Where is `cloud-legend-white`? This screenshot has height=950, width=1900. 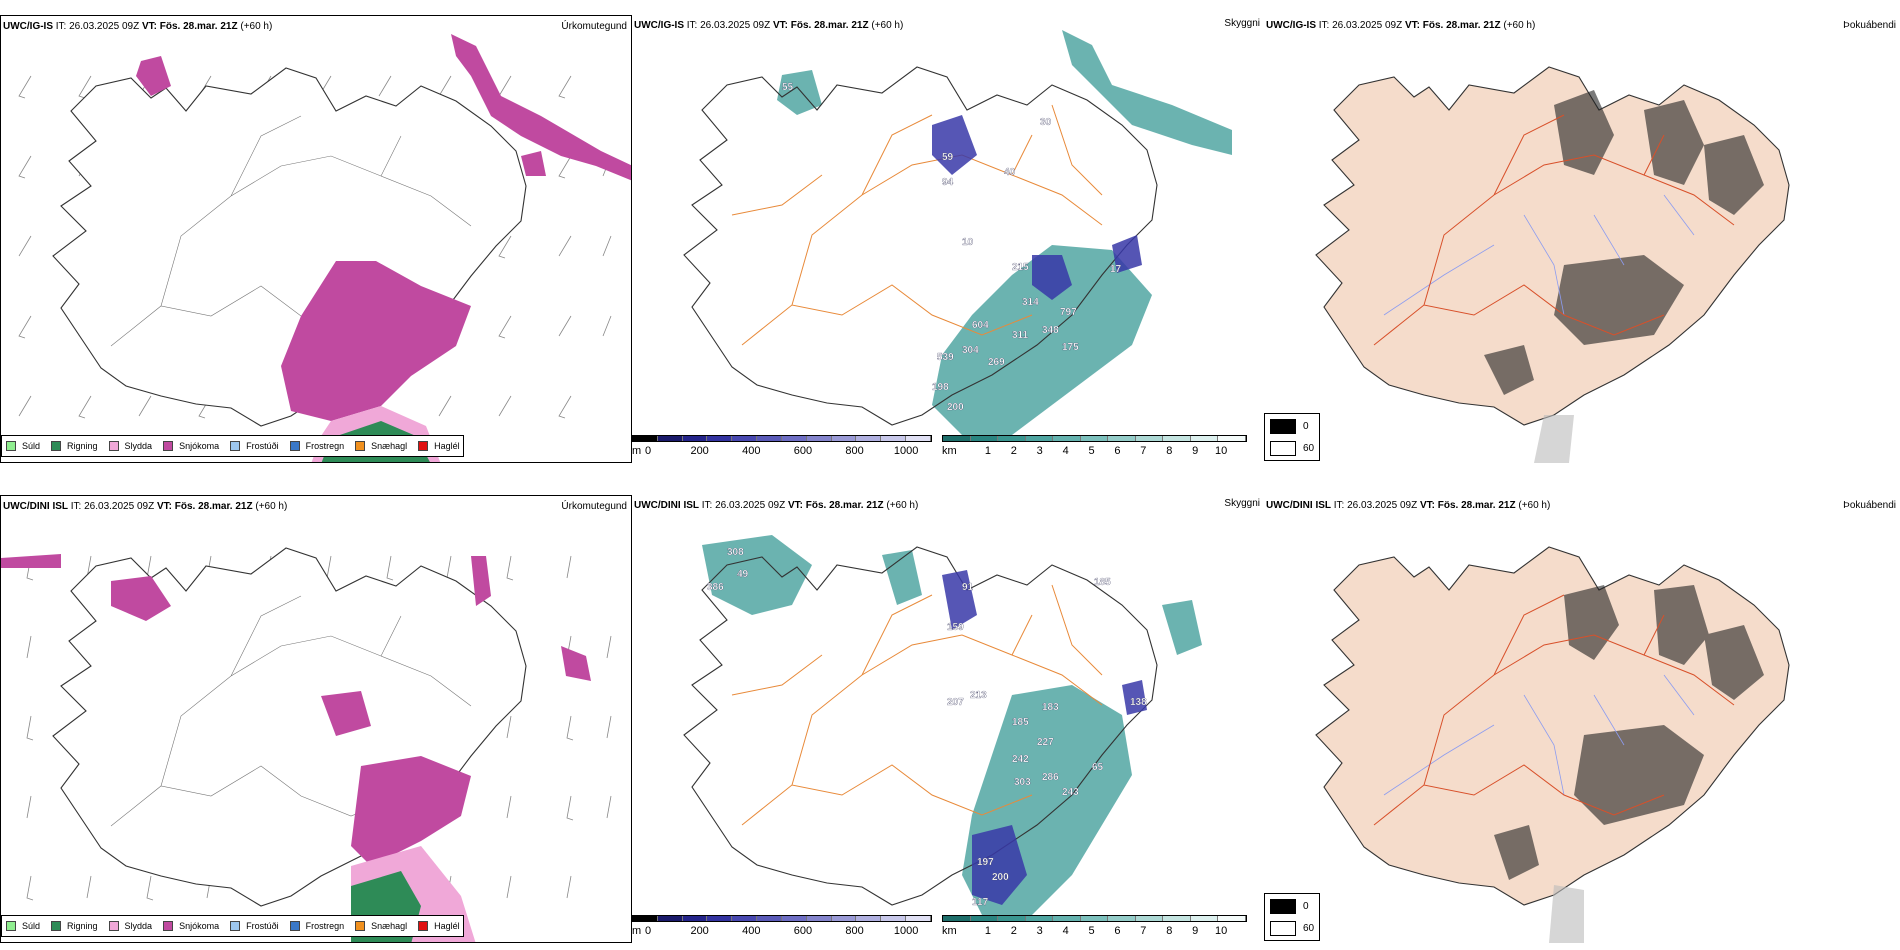
cloud-legend-white is located at coordinates (1283, 448).